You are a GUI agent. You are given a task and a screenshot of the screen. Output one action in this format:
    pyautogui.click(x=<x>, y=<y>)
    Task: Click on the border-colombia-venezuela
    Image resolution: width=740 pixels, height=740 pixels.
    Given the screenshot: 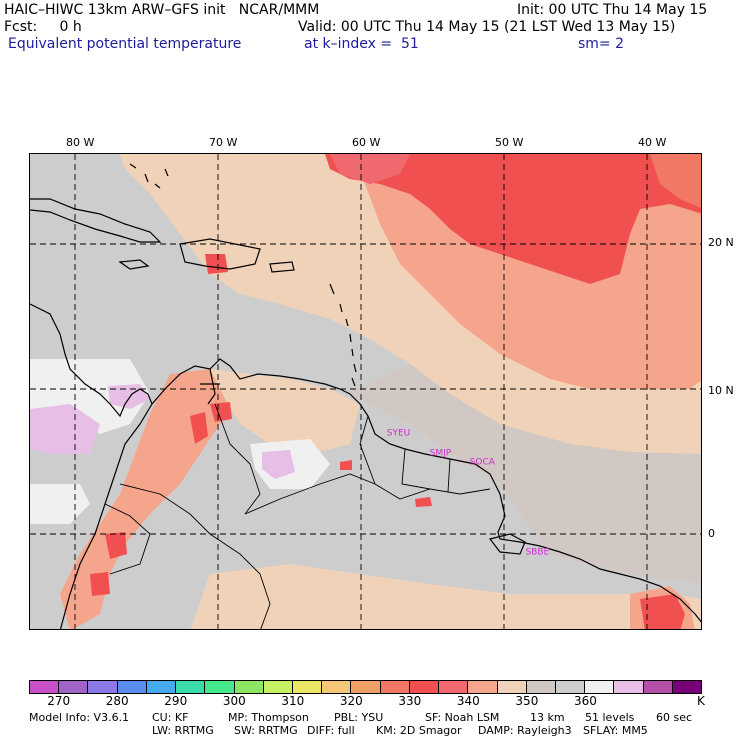 What is the action you would take?
    pyautogui.click(x=237, y=459)
    